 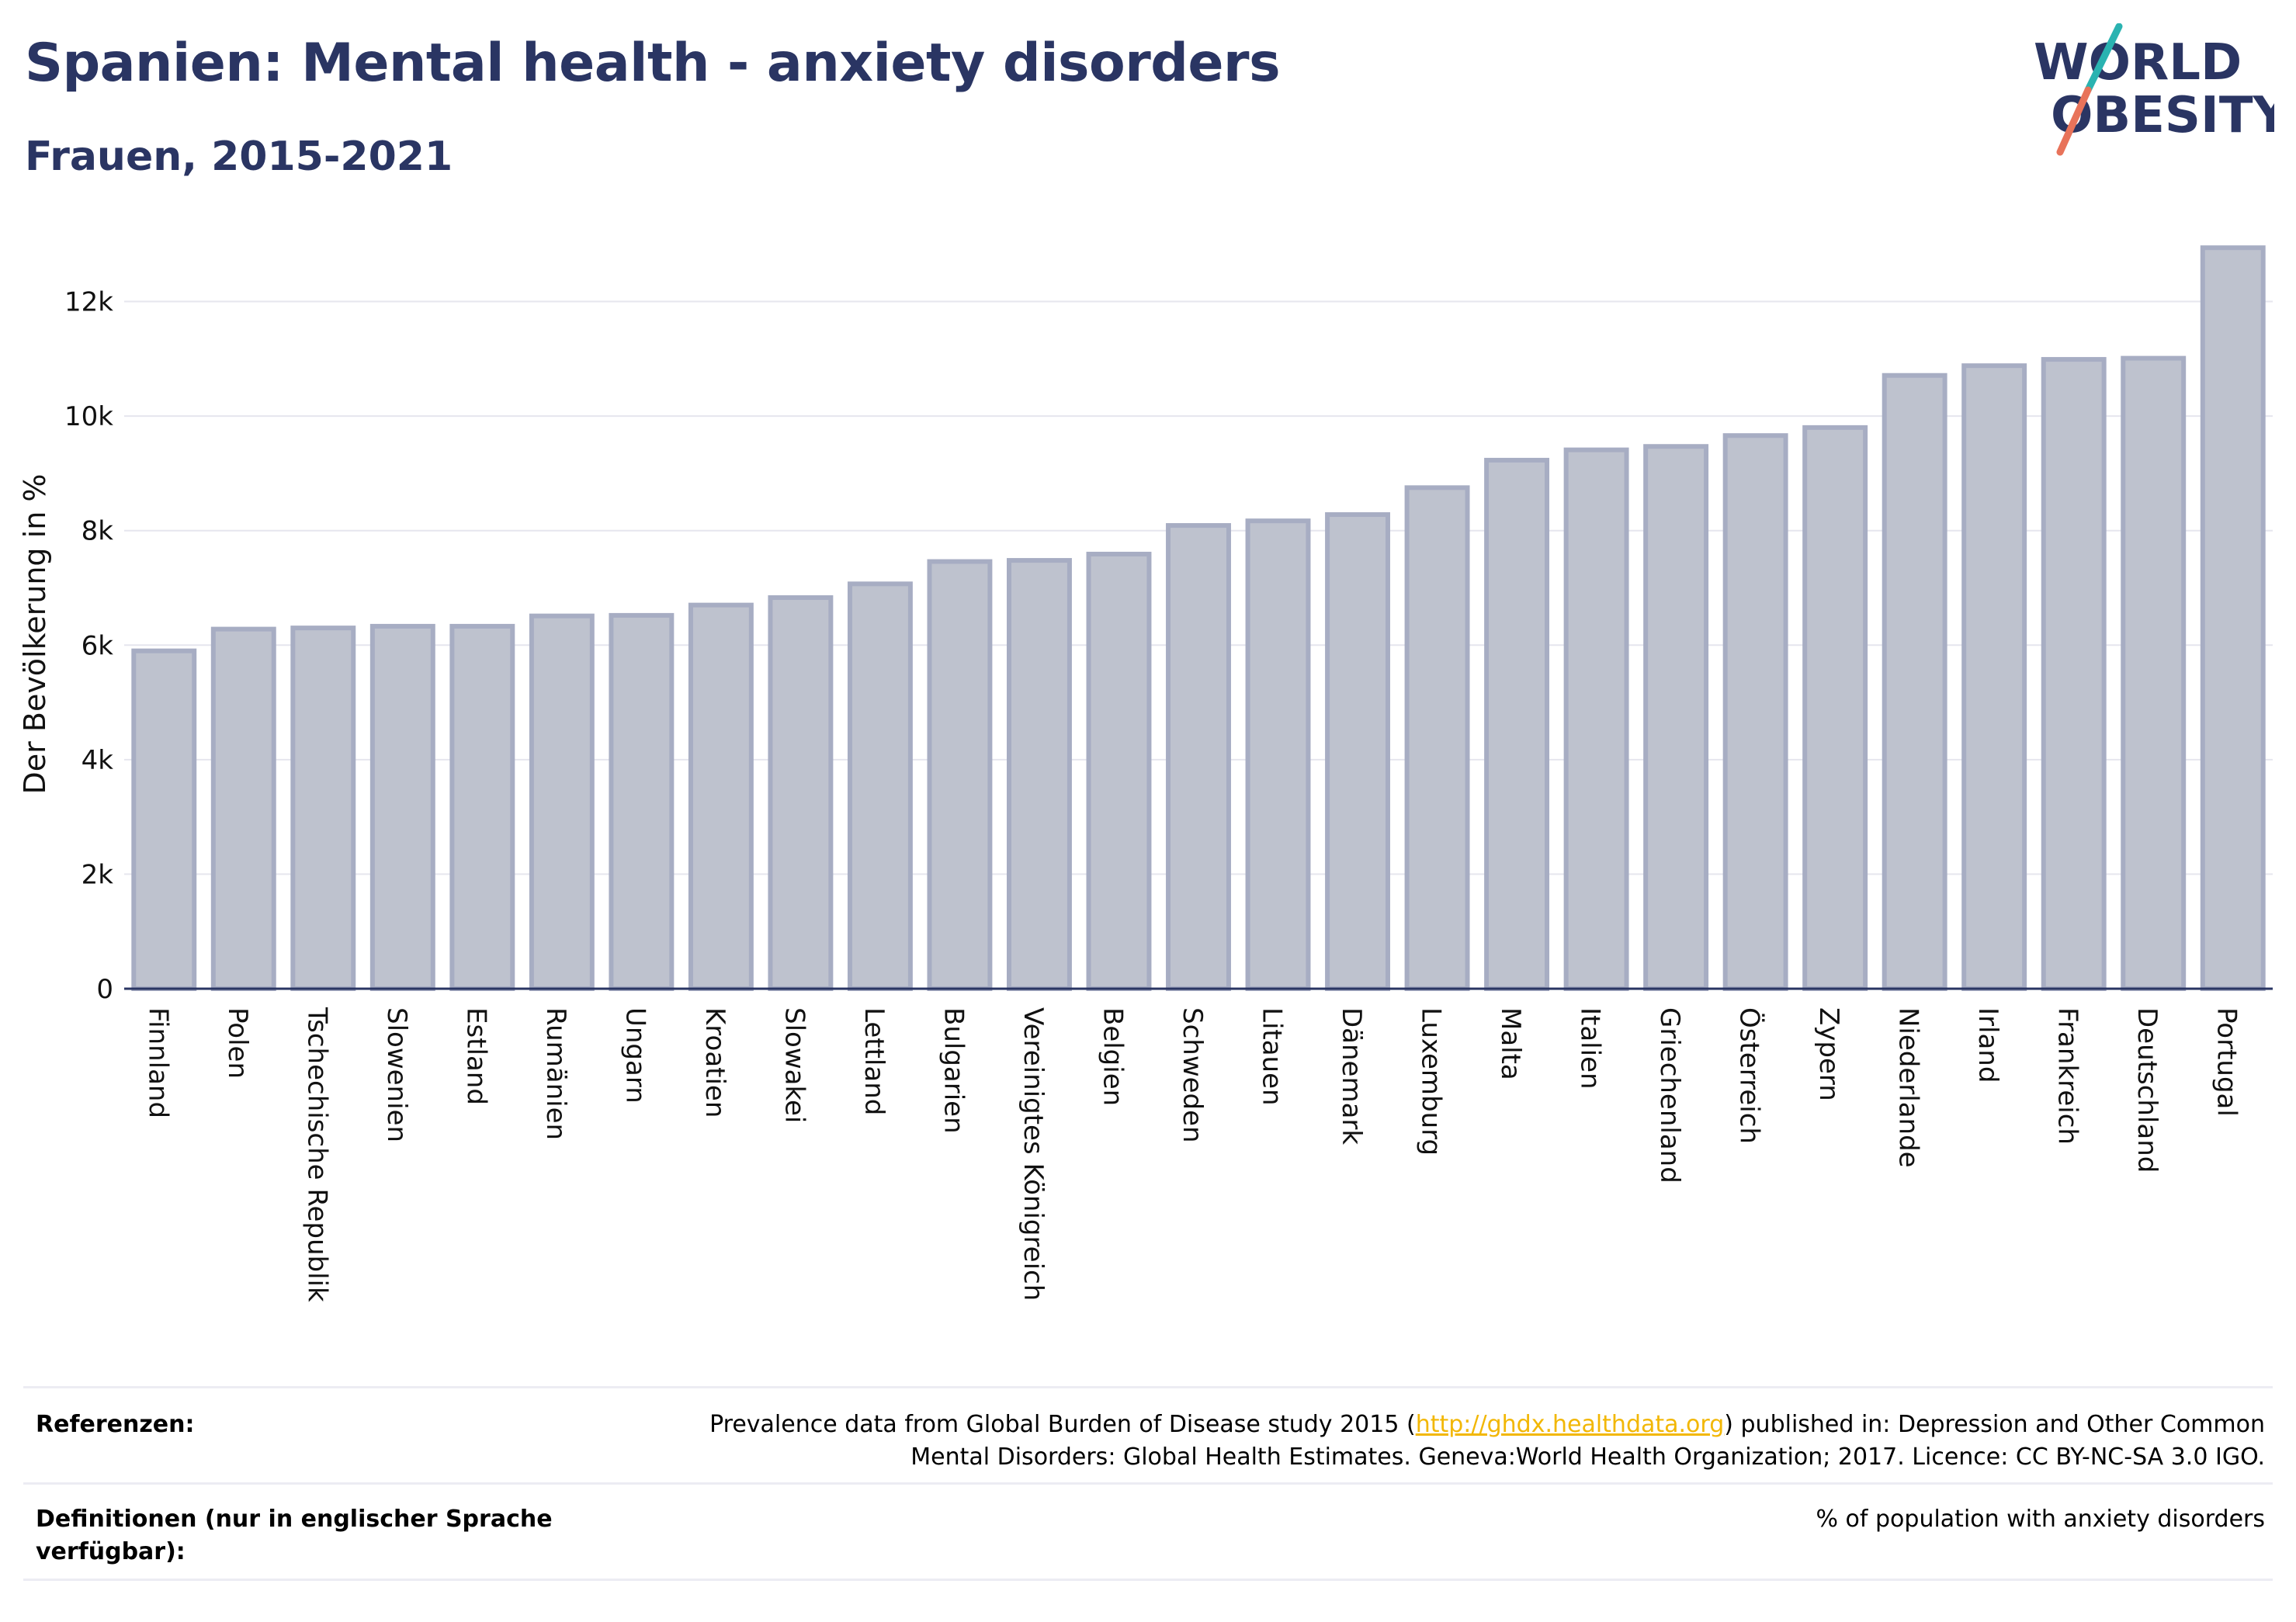 What do you see at coordinates (2067, 1076) in the screenshot?
I see `x-tick-label: Frankreich` at bounding box center [2067, 1076].